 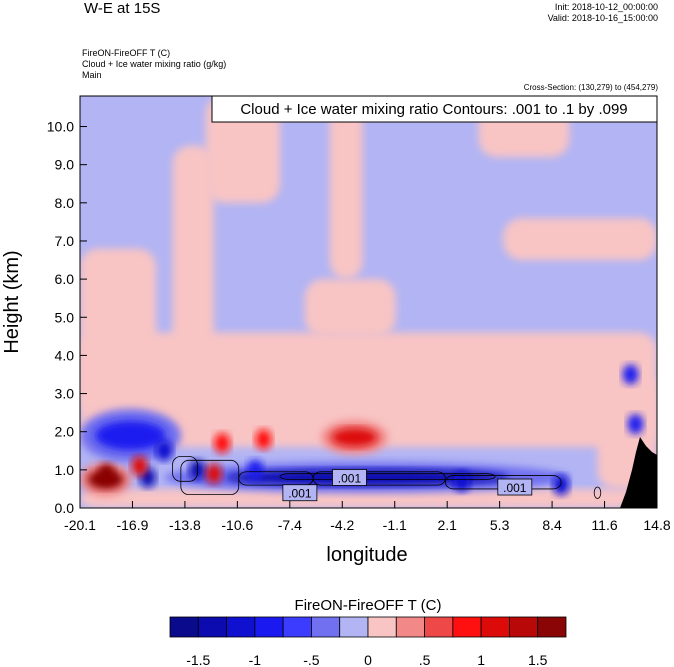 I want to click on cloud-contours, so click(x=387, y=477).